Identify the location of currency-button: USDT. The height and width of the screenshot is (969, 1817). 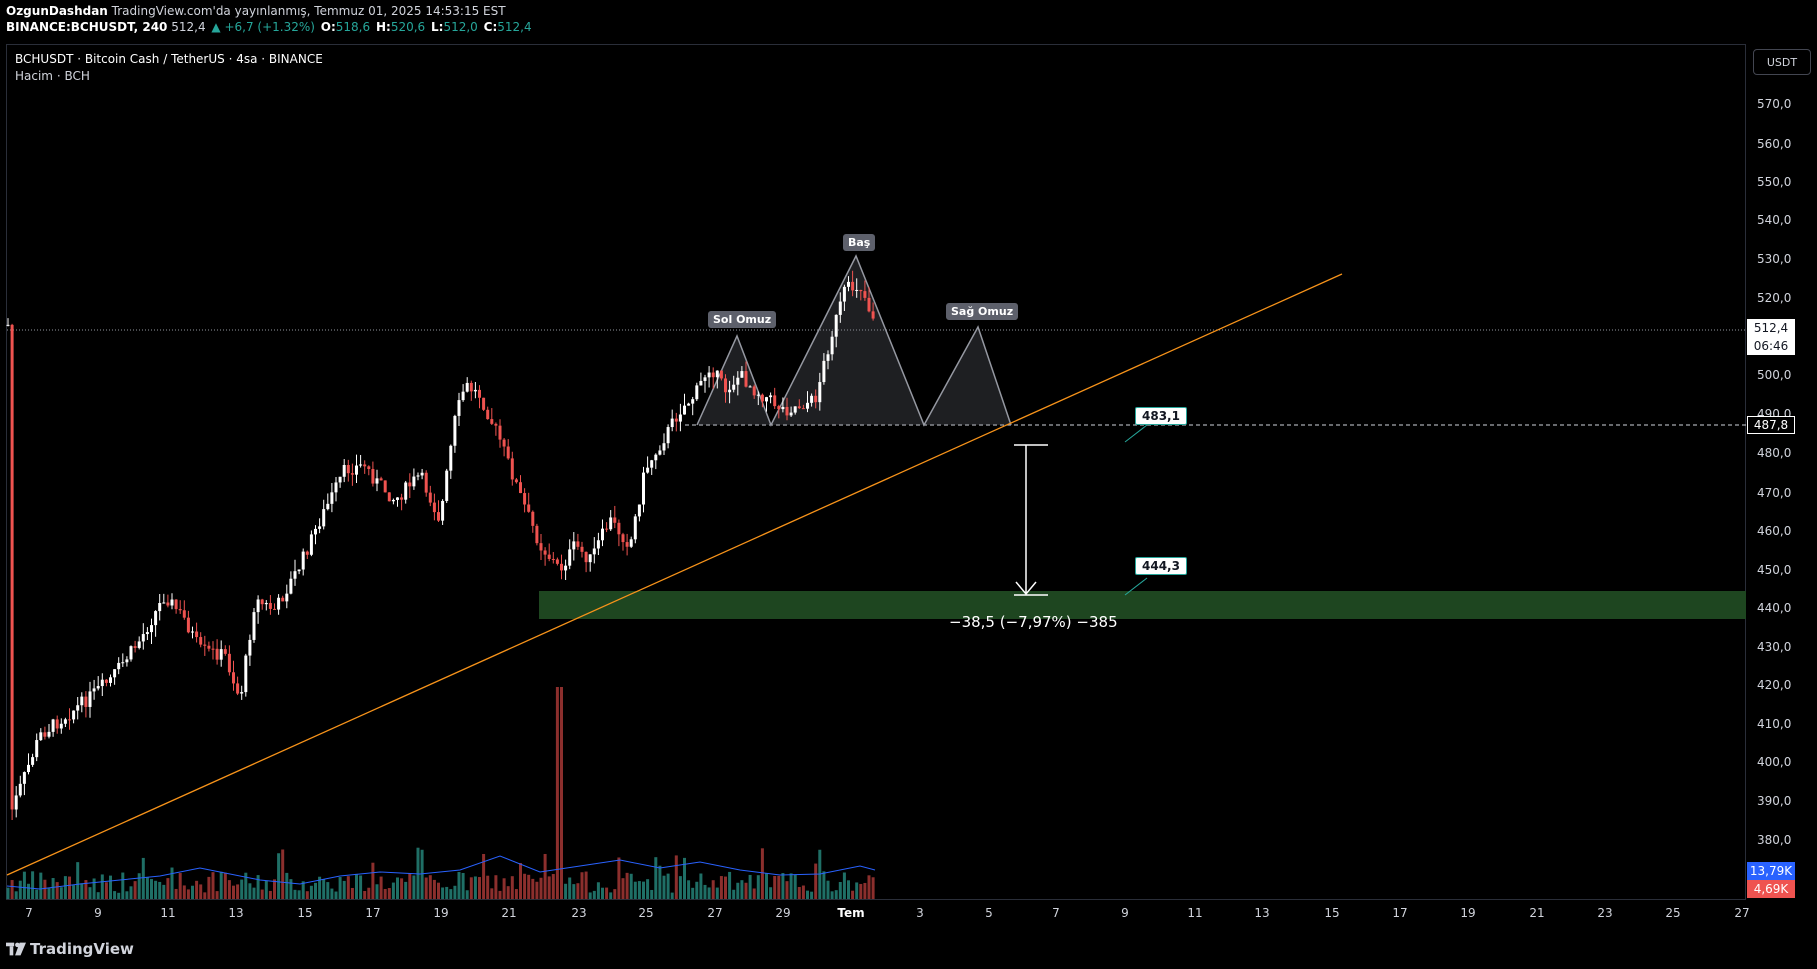
(1782, 62).